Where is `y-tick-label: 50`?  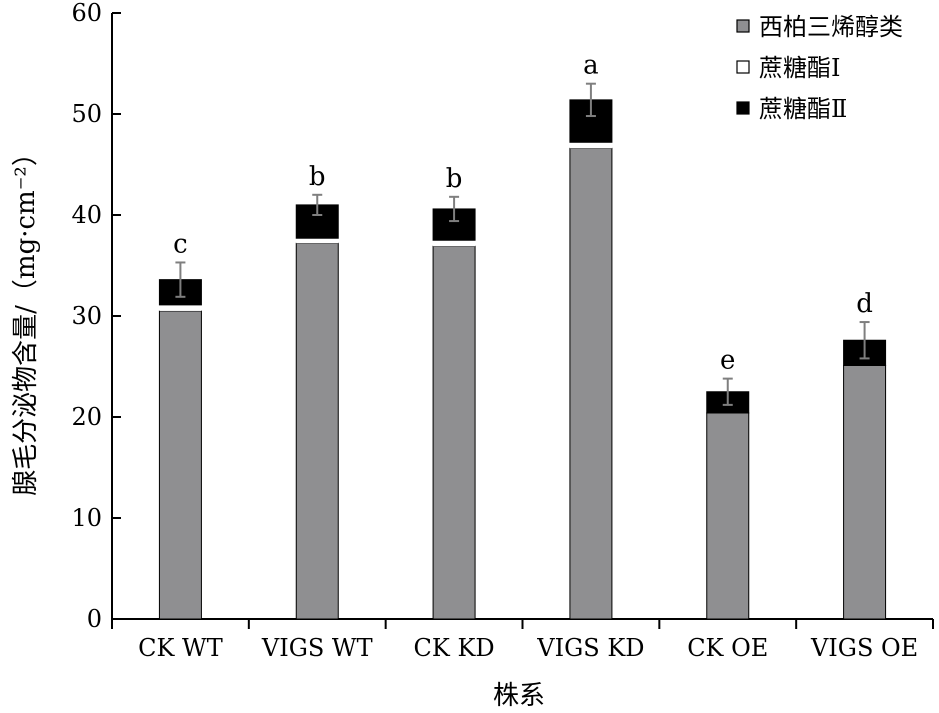
y-tick-label: 50 is located at coordinates (86, 114).